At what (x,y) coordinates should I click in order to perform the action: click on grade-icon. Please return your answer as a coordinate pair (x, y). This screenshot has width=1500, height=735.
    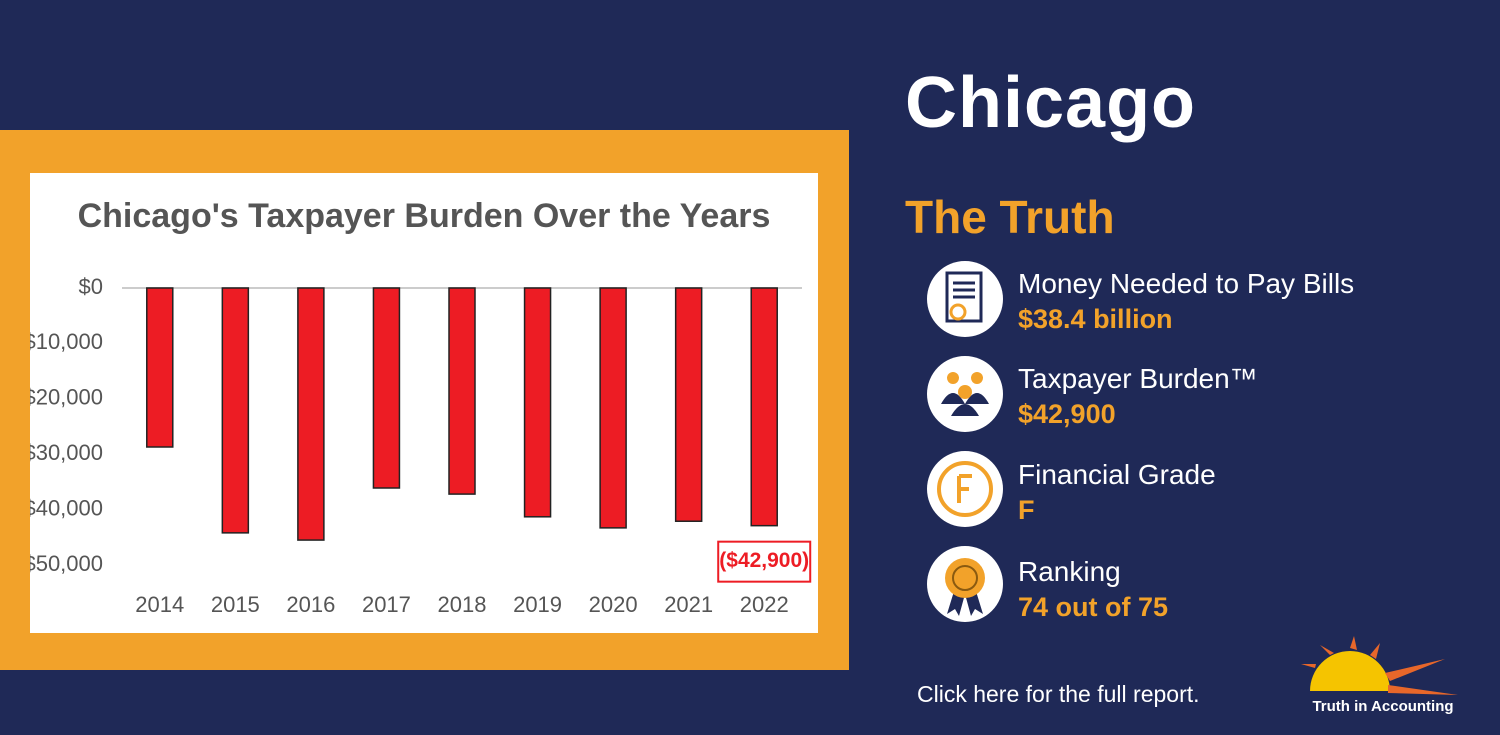
    Looking at the image, I should click on (965, 489).